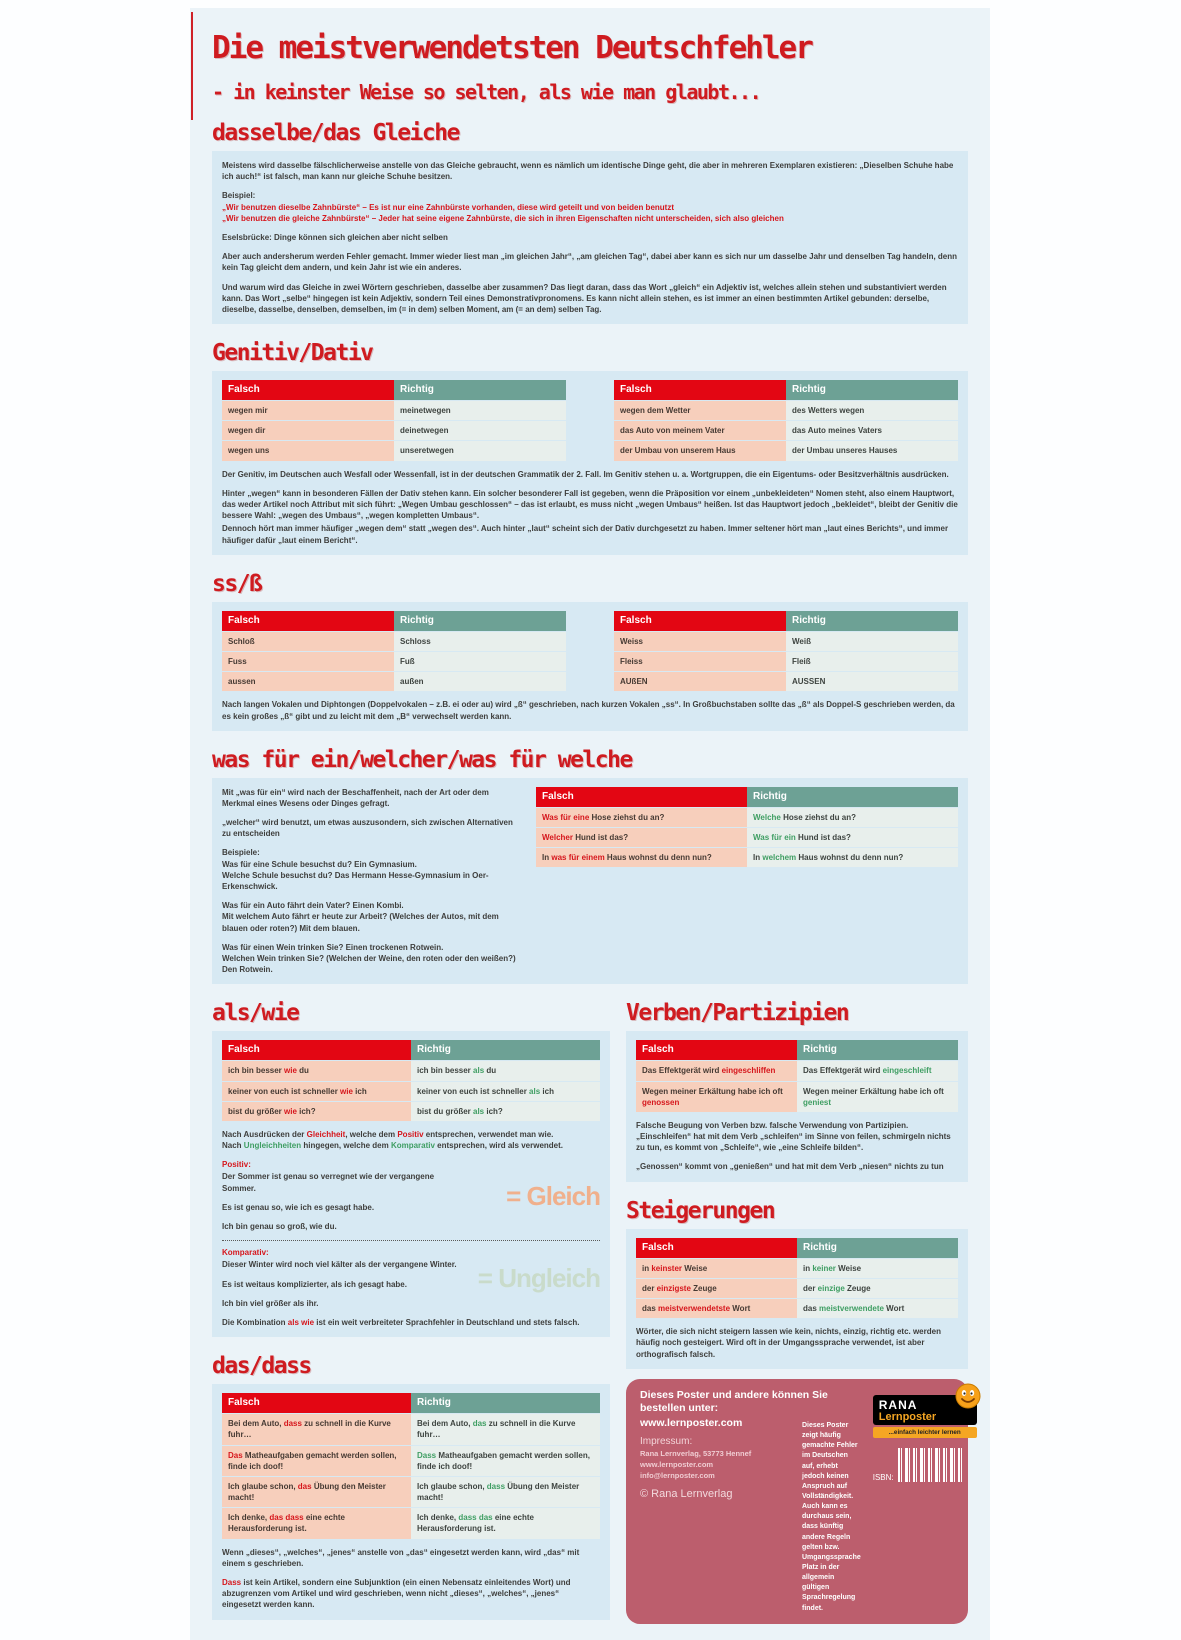  Describe the element at coordinates (667, 1268) in the screenshot. I see `highlighted-word: keinster` at that location.